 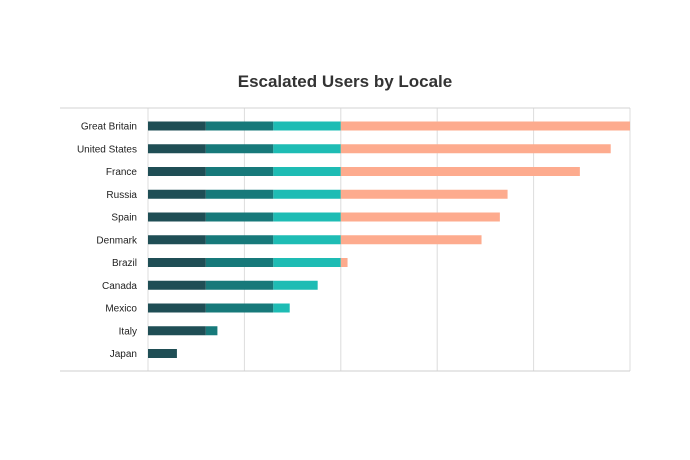 I want to click on category-label-united-states: United States, so click(x=107, y=149).